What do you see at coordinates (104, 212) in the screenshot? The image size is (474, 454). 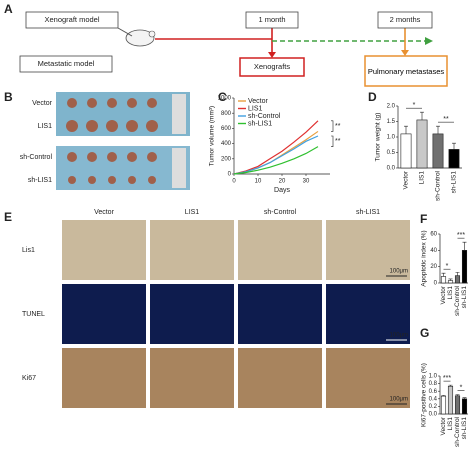 I see `column-label: Vector` at bounding box center [104, 212].